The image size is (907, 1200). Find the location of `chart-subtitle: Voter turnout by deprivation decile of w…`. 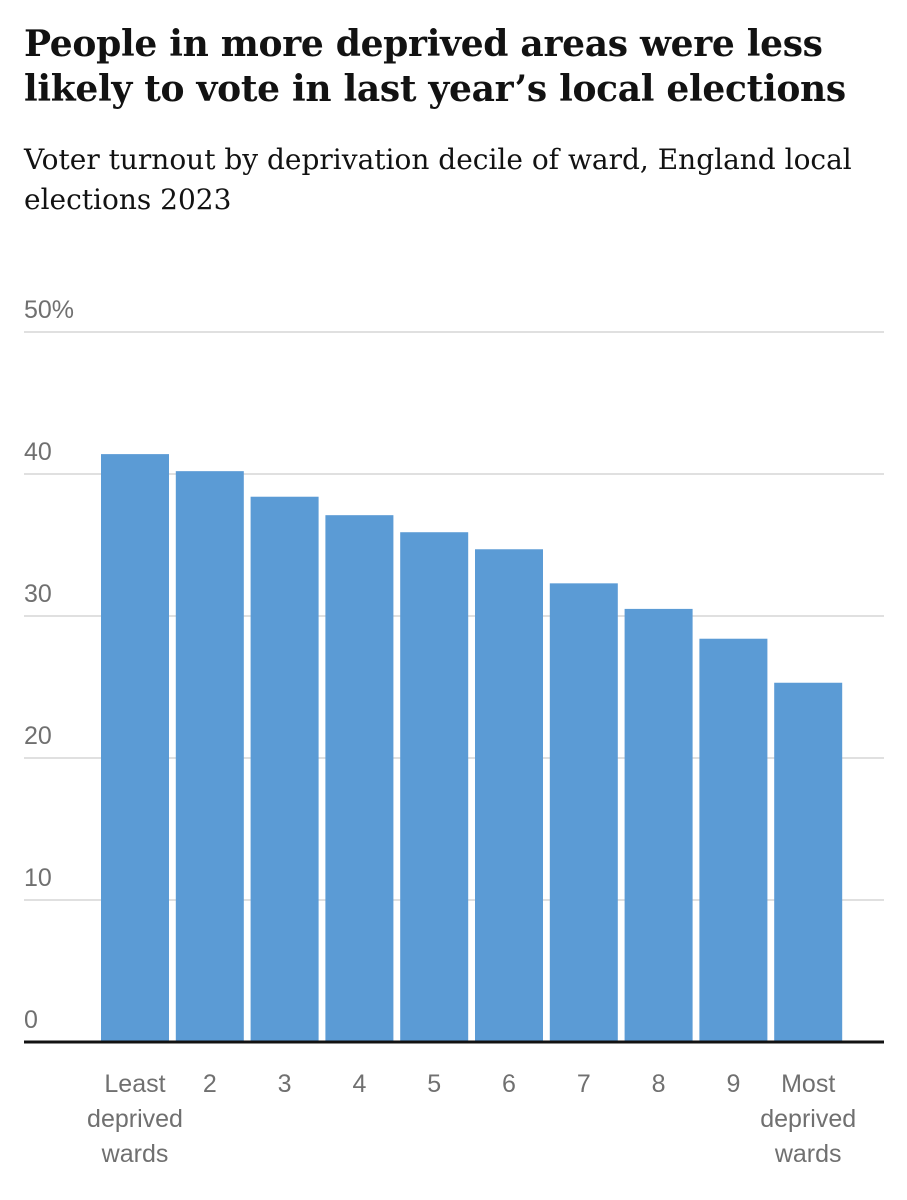

chart-subtitle: Voter turnout by deprivation decile of w… is located at coordinates (438, 179).